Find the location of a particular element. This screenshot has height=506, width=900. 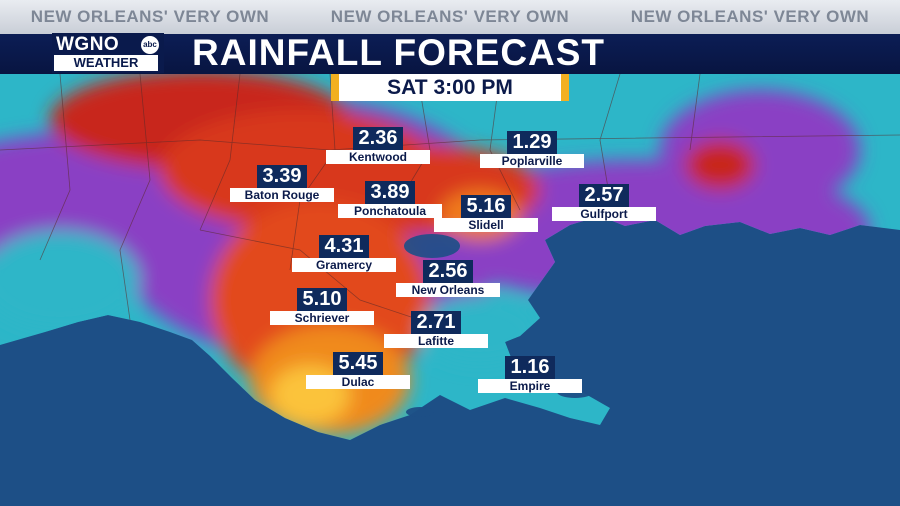

rain-value: 5.45 is located at coordinates (358, 363).